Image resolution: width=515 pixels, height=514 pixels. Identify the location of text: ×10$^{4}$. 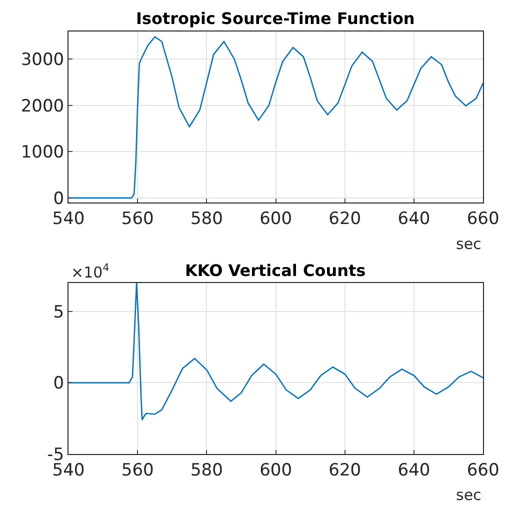
(90, 272).